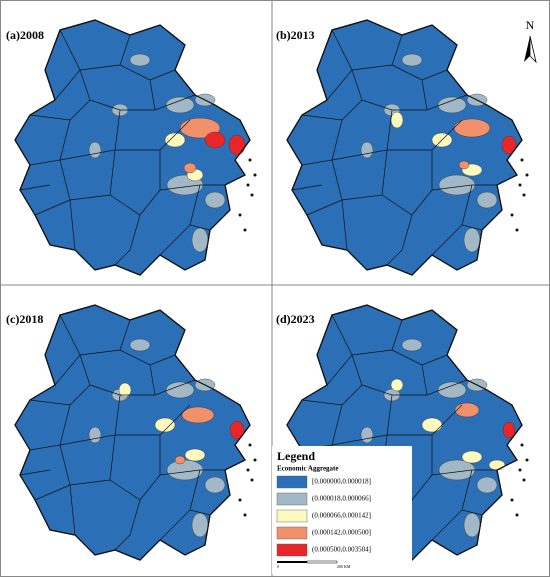  Describe the element at coordinates (530, 41) in the screenshot. I see `north-arrow: N` at that location.